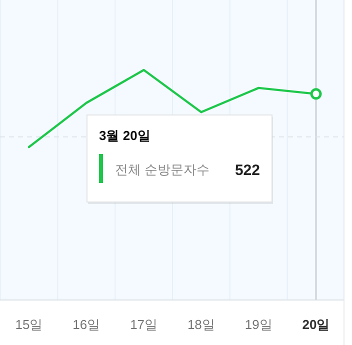  What do you see at coordinates (258, 324) in the screenshot?
I see `x-tick-label: 19일` at bounding box center [258, 324].